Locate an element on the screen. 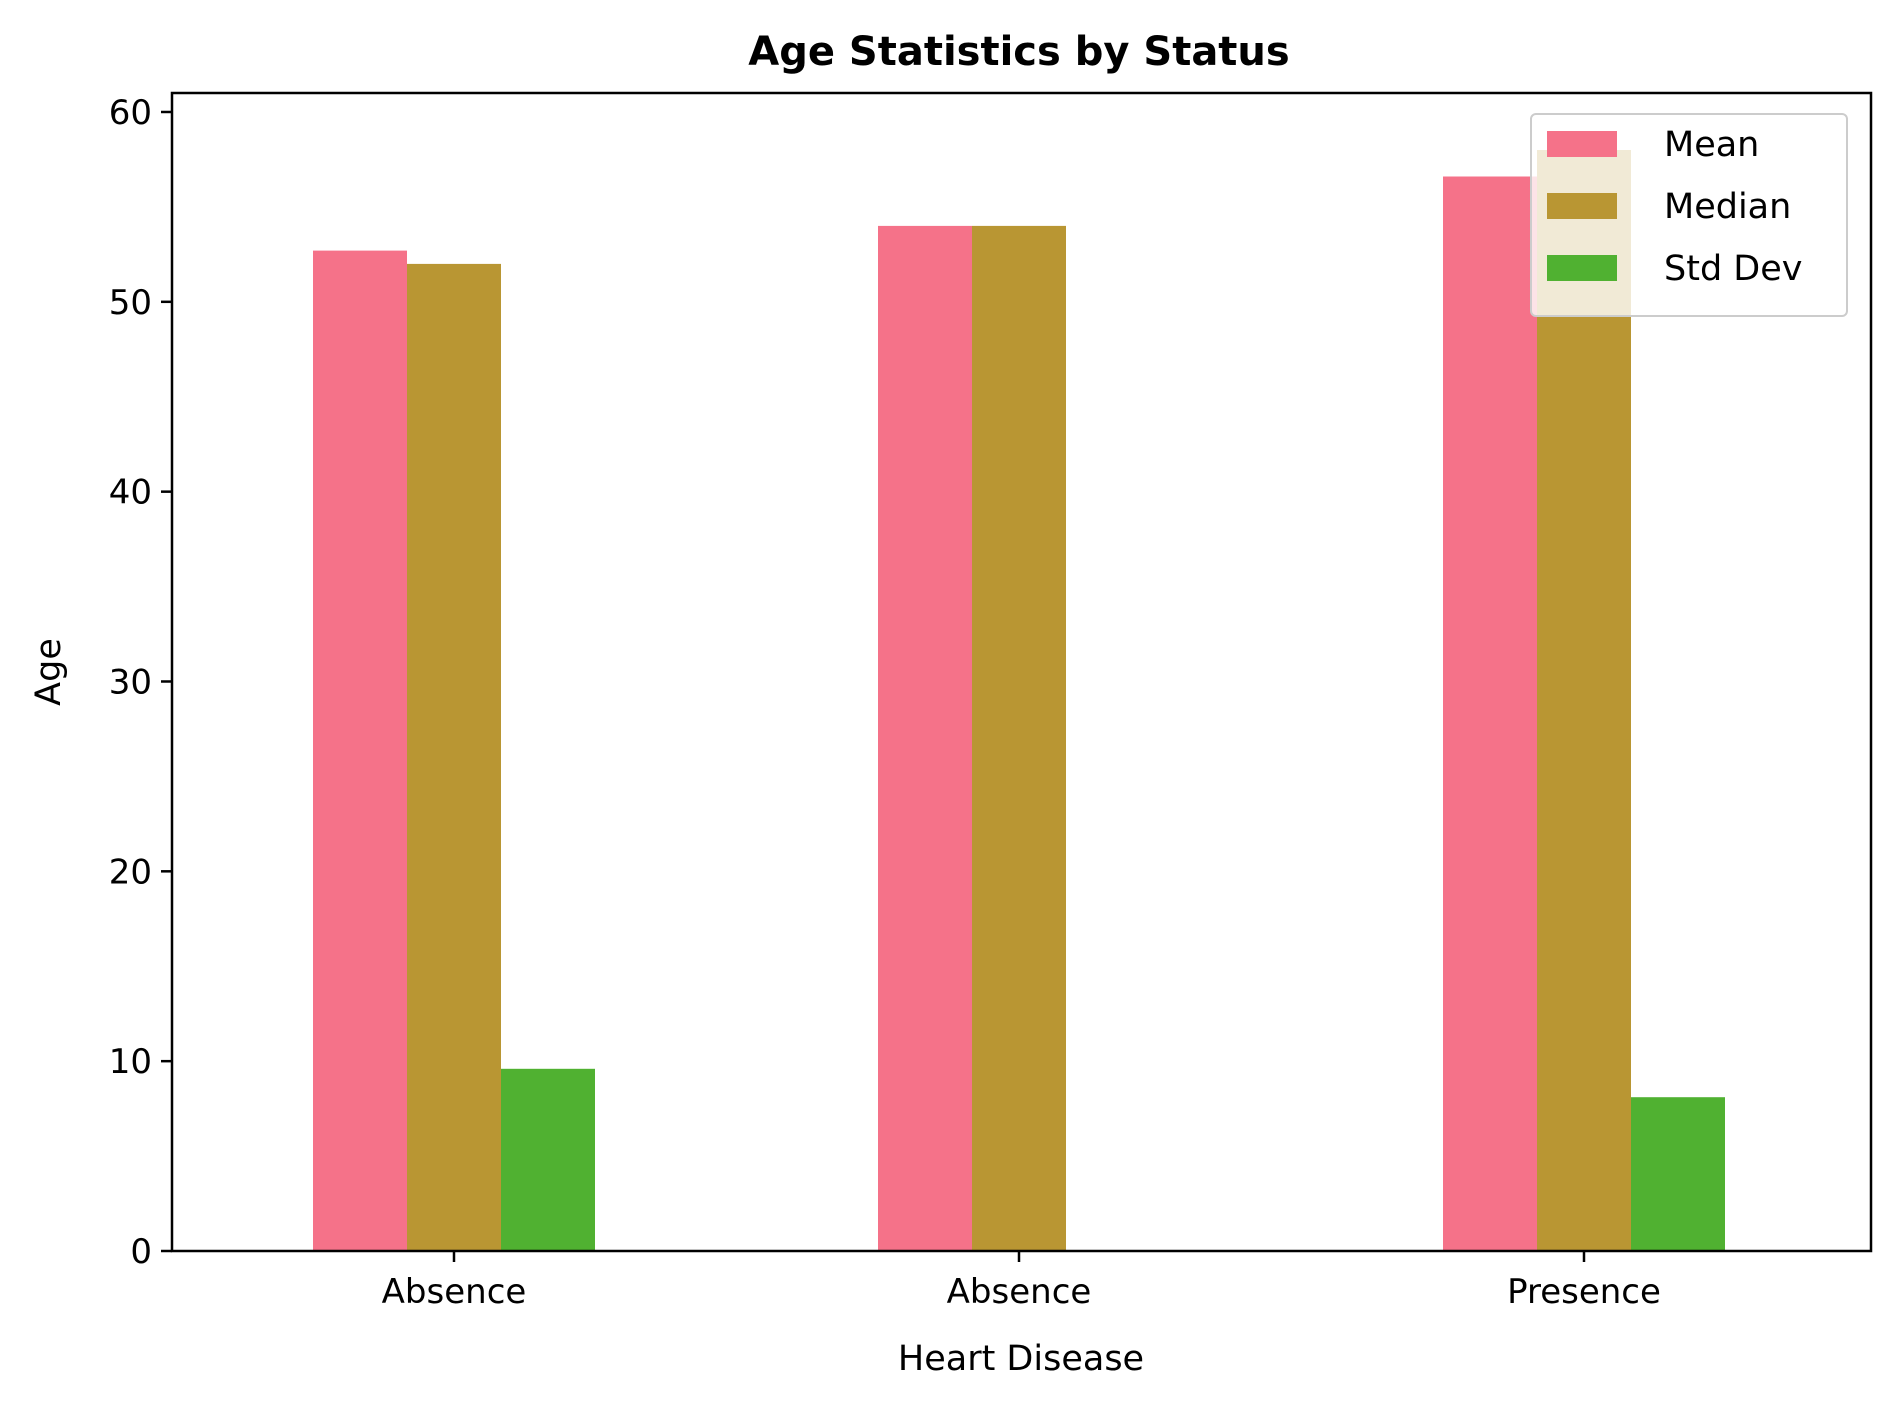 The width and height of the screenshot is (1890, 1406). legend-swatch-mean is located at coordinates (1582, 144).